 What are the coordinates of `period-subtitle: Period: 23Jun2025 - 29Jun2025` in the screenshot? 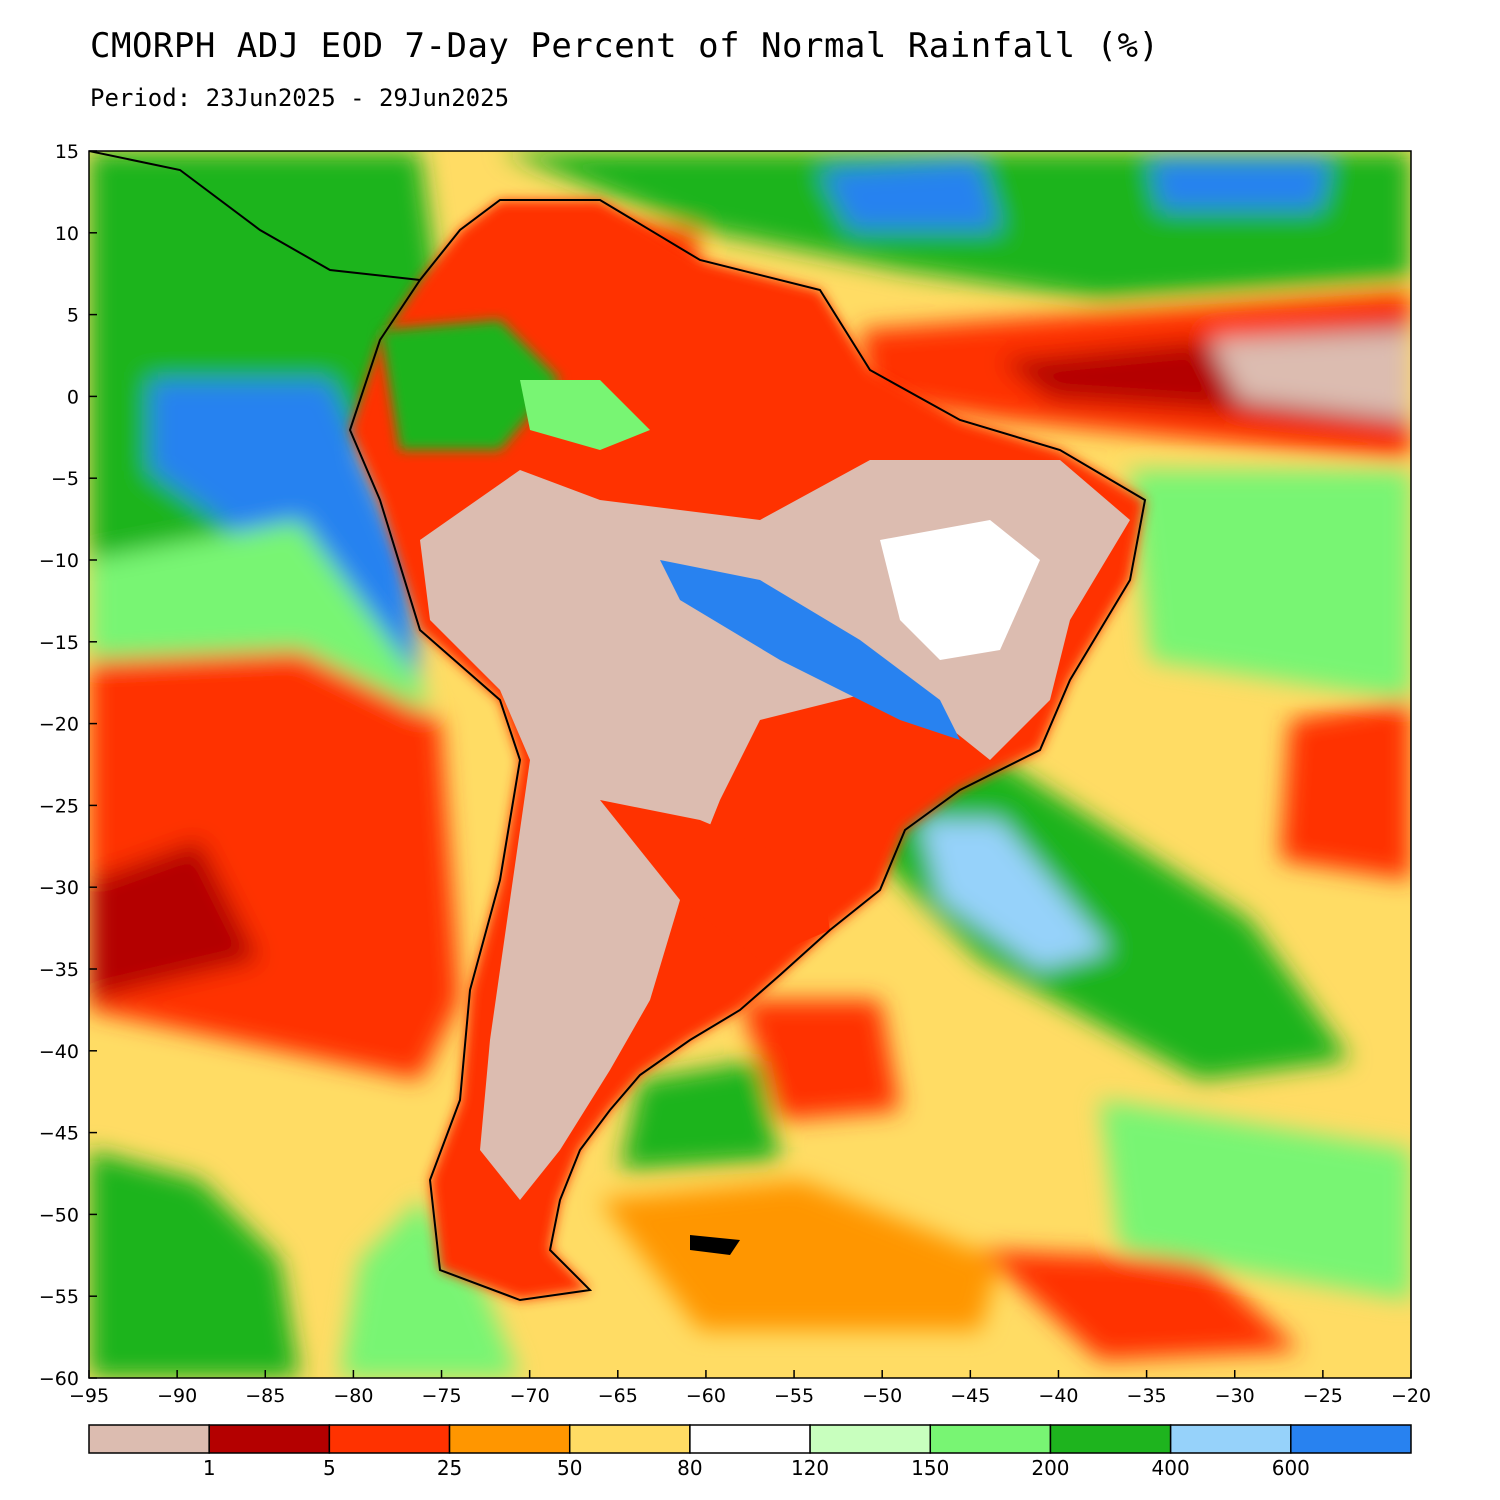 It's located at (300, 98).